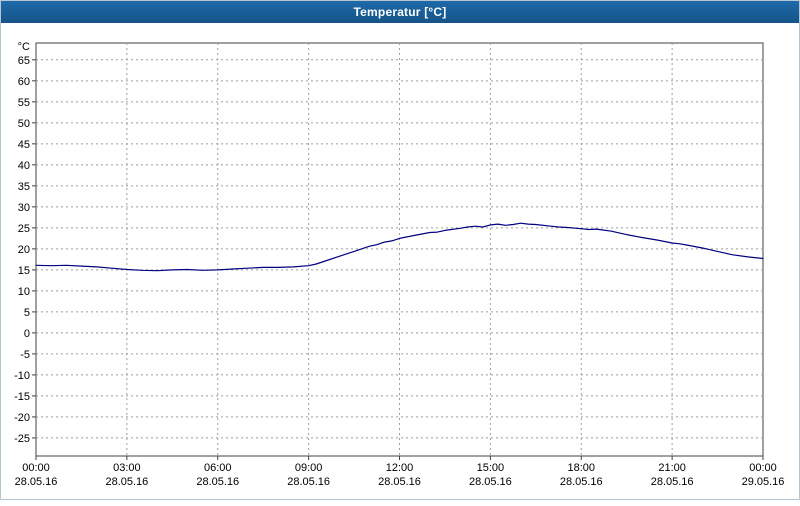 The height and width of the screenshot is (506, 800). I want to click on y-tick-label: 60, so click(24, 82).